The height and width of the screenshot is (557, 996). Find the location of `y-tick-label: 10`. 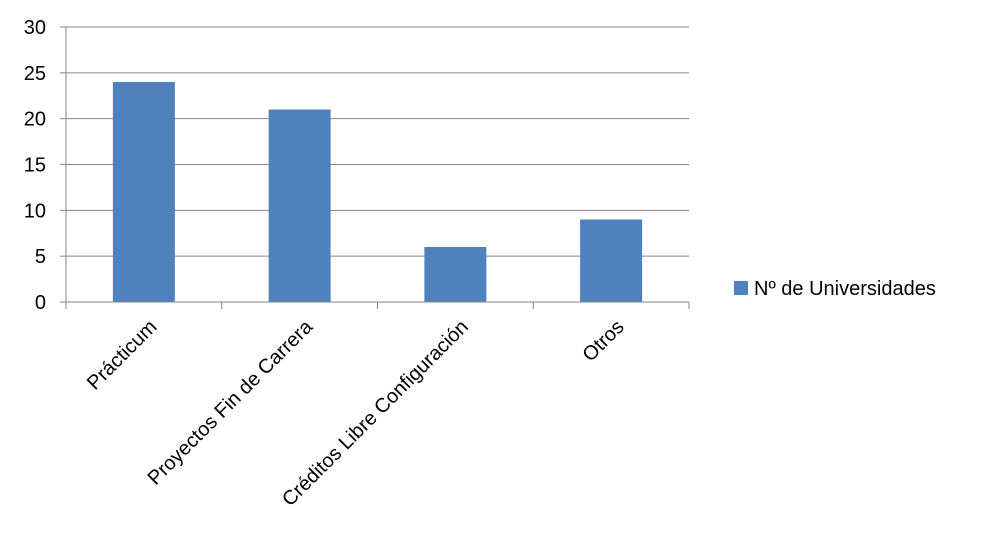

y-tick-label: 10 is located at coordinates (35, 211).